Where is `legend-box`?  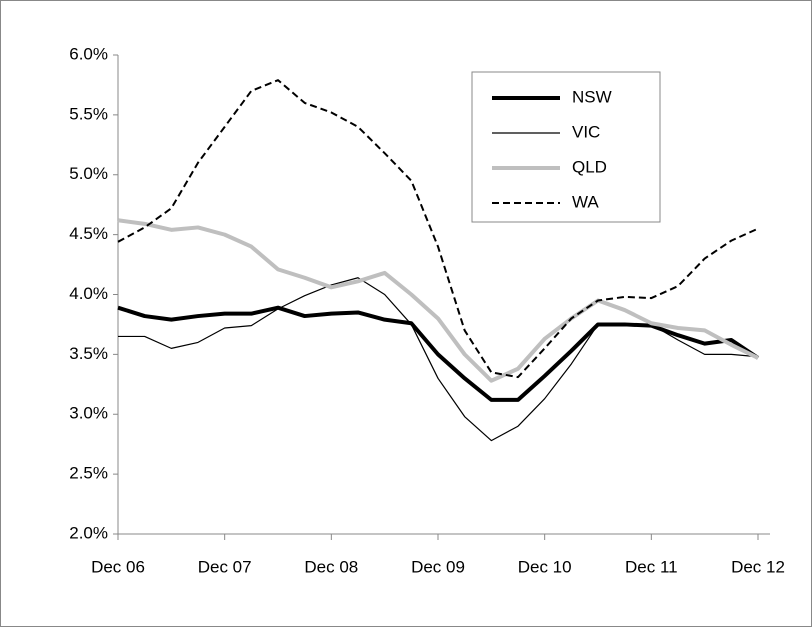
legend-box is located at coordinates (566, 147).